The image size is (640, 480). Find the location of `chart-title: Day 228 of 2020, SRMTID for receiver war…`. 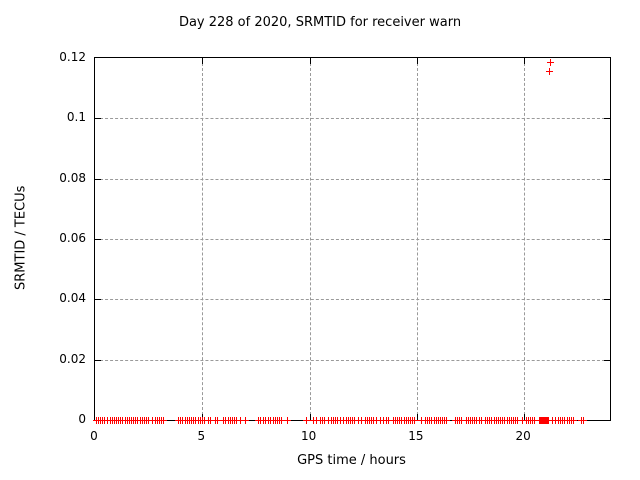

chart-title: Day 228 of 2020, SRMTID for receiver war… is located at coordinates (320, 22).